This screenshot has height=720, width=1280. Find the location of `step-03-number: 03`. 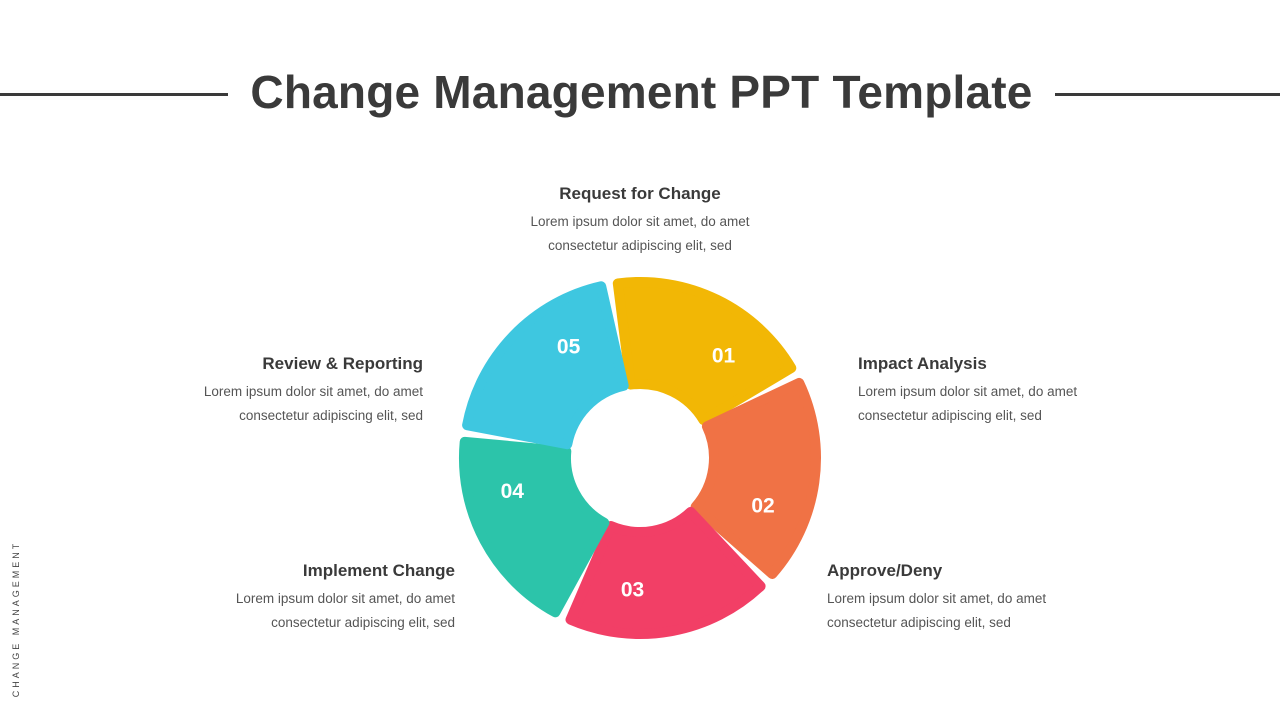

step-03-number: 03 is located at coordinates (632, 589).